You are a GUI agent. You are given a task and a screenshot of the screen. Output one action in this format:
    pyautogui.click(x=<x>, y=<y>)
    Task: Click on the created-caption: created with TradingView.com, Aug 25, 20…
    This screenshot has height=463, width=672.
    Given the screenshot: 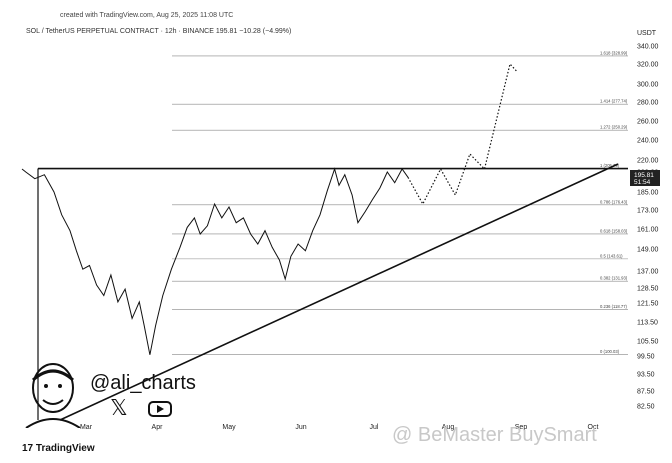 What is the action you would take?
    pyautogui.click(x=147, y=15)
    